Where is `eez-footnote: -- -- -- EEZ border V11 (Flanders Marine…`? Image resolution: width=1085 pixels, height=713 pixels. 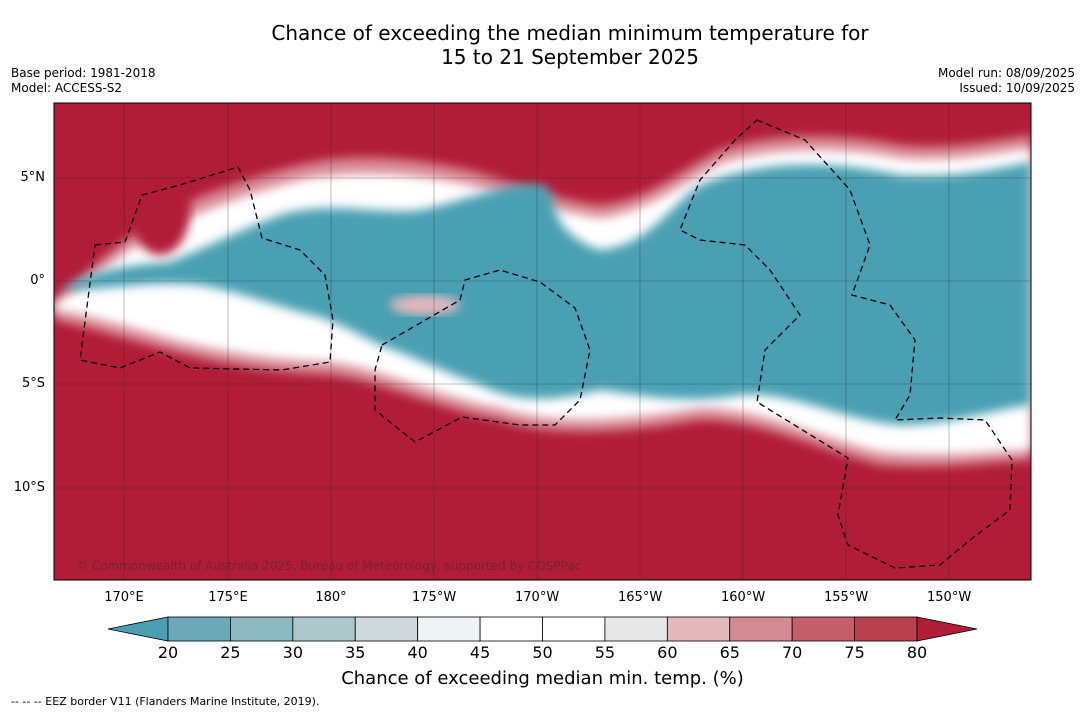 eez-footnote: -- -- -- EEZ border V11 (Flanders Marine… is located at coordinates (165, 701).